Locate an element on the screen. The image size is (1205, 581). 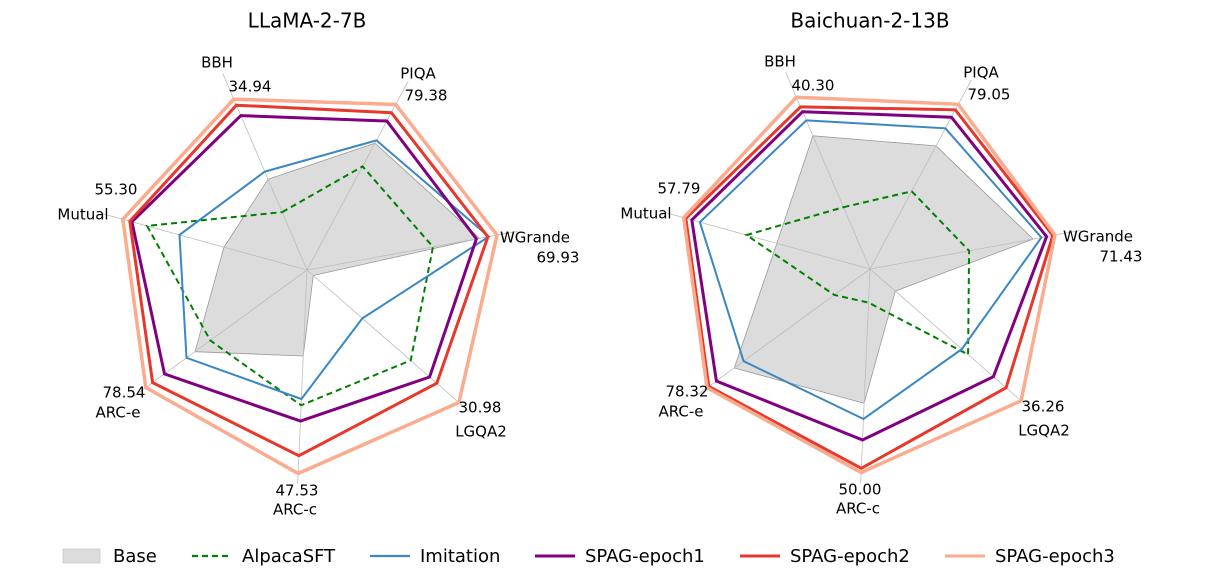
axis-max-label: 47.53 is located at coordinates (297, 491).